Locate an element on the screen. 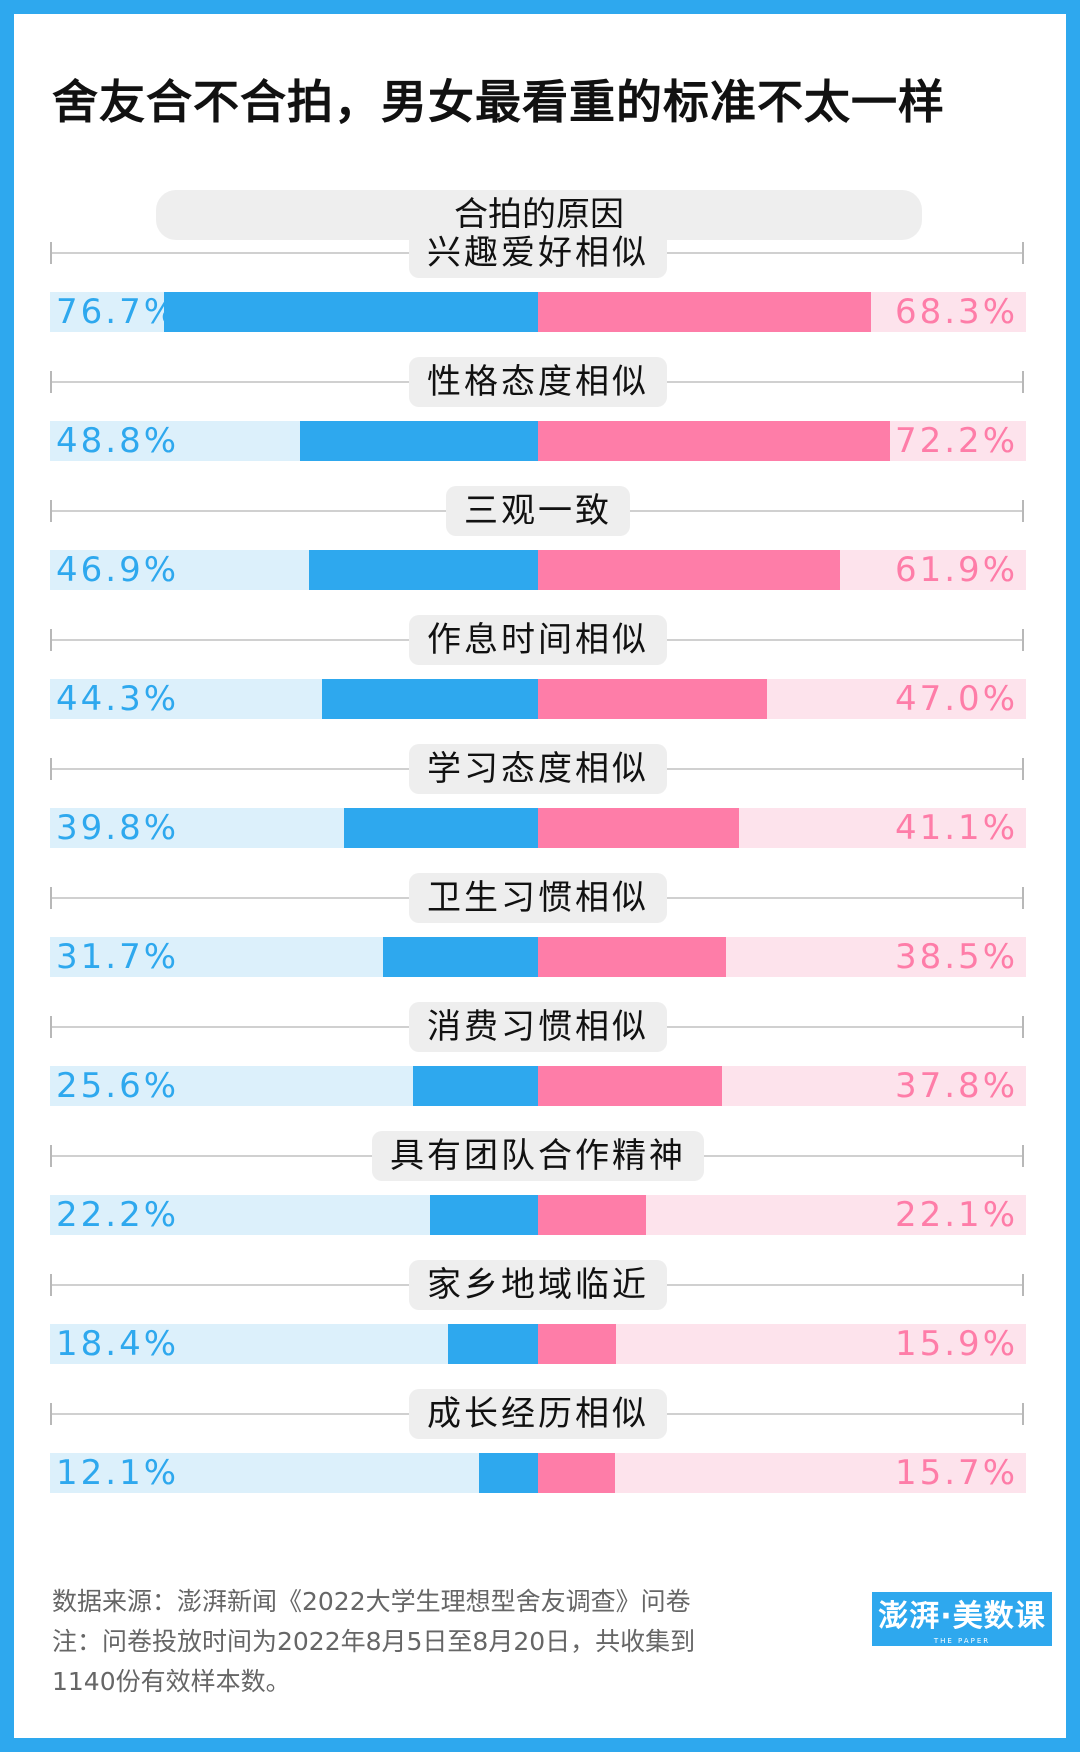  male-value-label: 39.8% is located at coordinates (118, 828).